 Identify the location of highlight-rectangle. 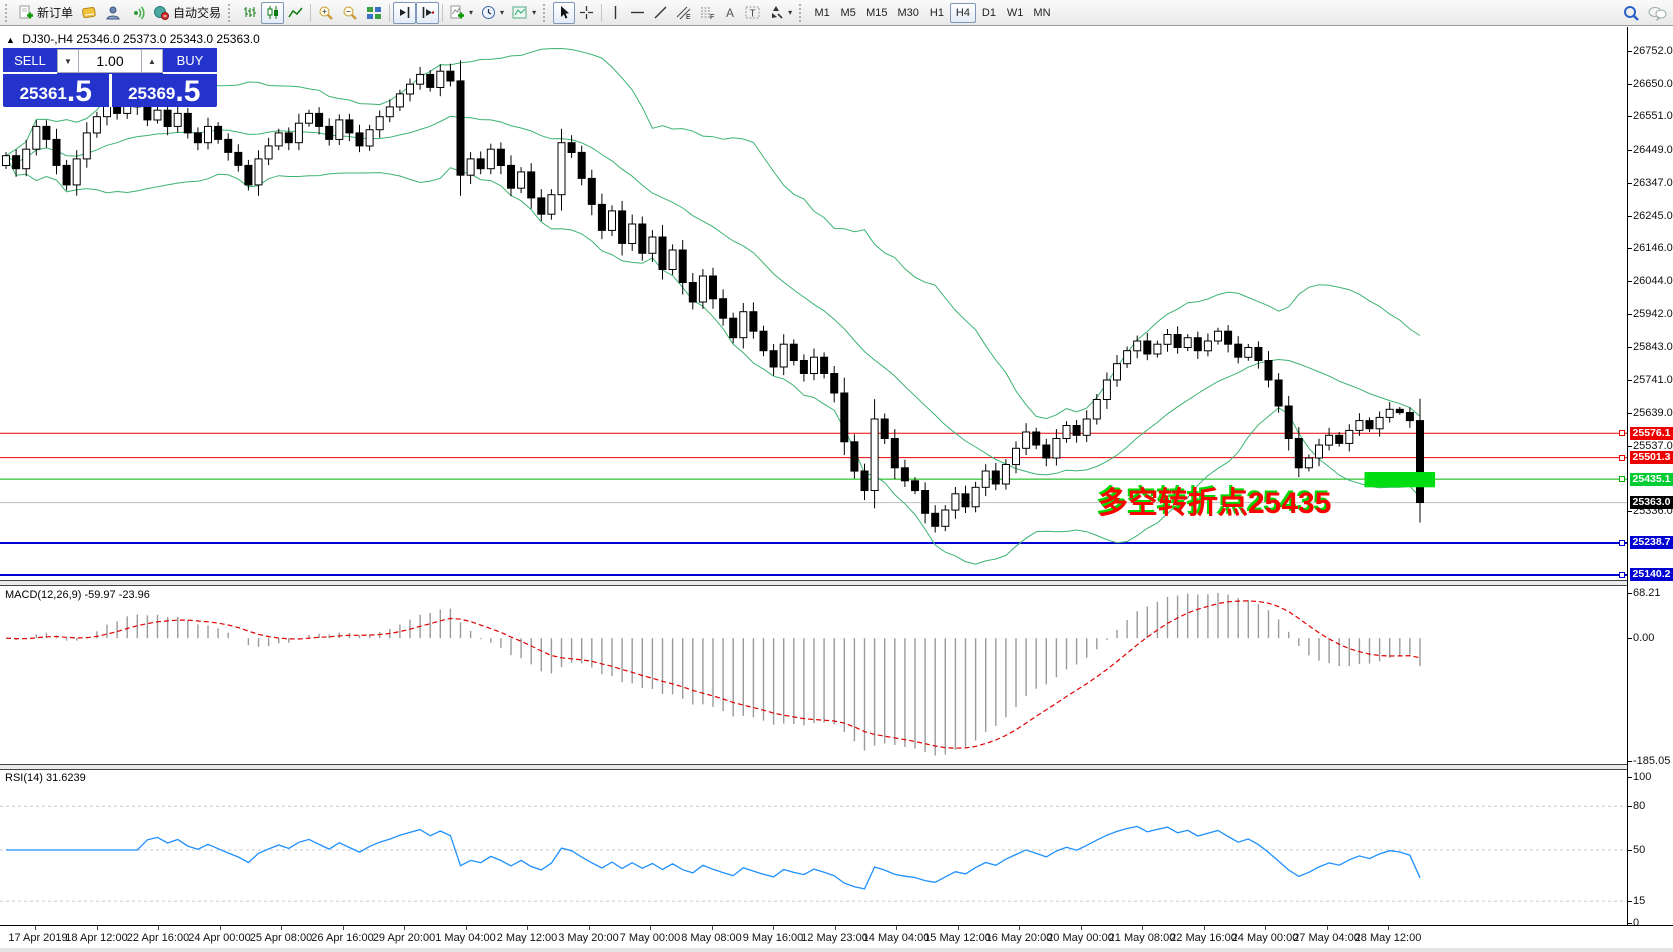
(1400, 480).